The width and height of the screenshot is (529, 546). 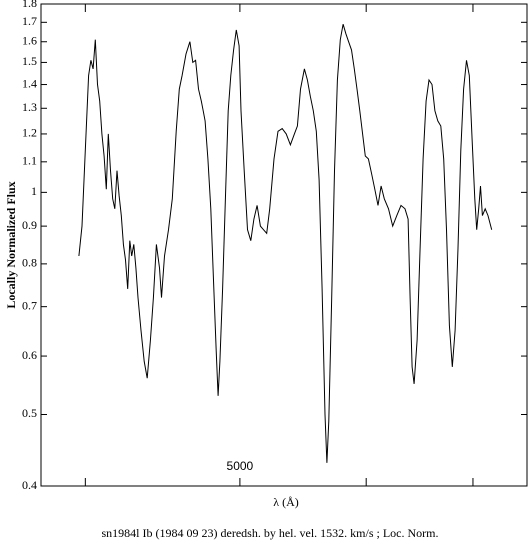 I want to click on y-tick-label: 1.4, so click(x=29, y=83).